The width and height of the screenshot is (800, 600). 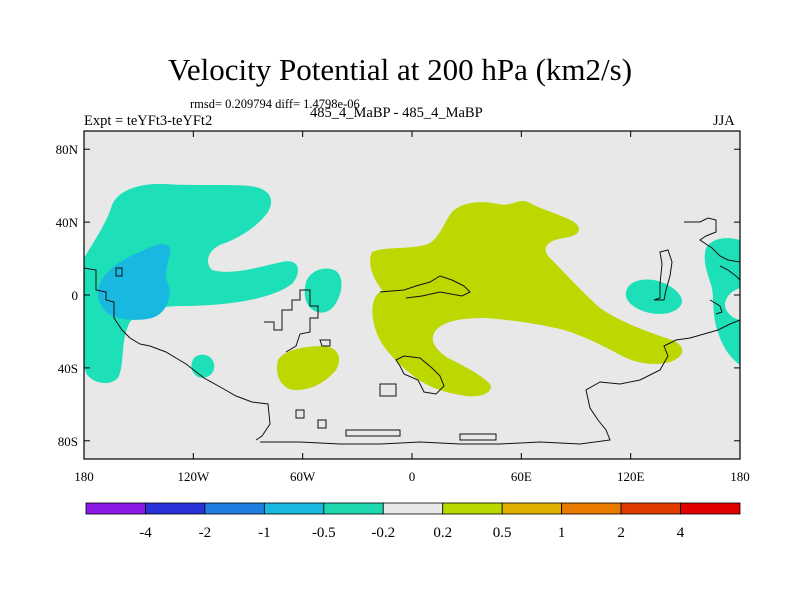 I want to click on lon-tick-label: 60E, so click(x=521, y=476).